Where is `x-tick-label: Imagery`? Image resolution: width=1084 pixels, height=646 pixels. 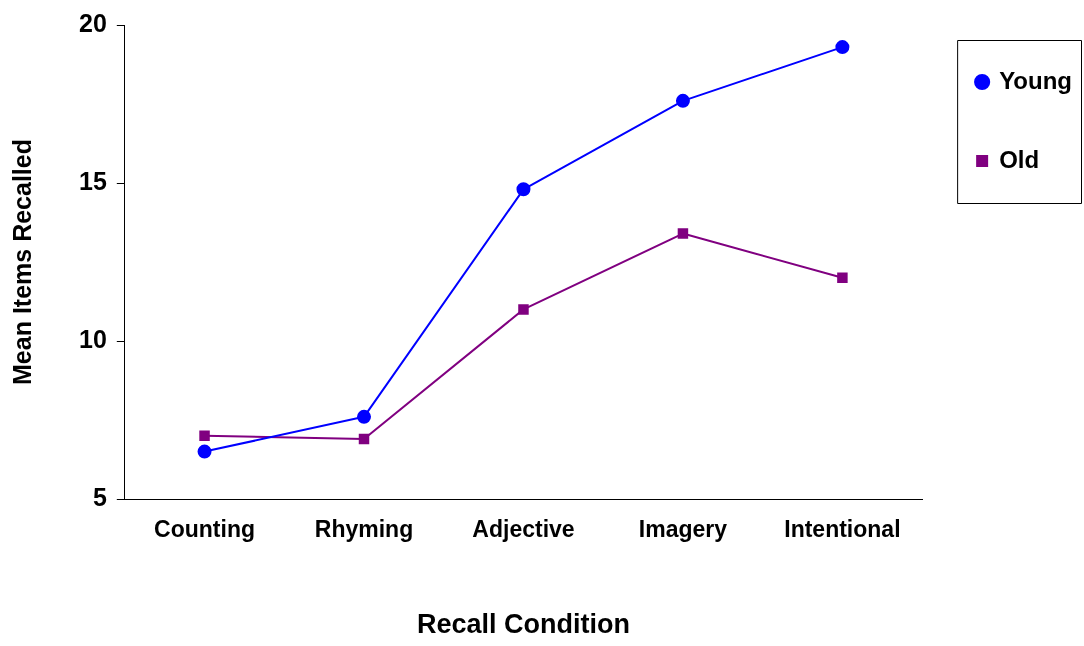
x-tick-label: Imagery is located at coordinates (683, 529).